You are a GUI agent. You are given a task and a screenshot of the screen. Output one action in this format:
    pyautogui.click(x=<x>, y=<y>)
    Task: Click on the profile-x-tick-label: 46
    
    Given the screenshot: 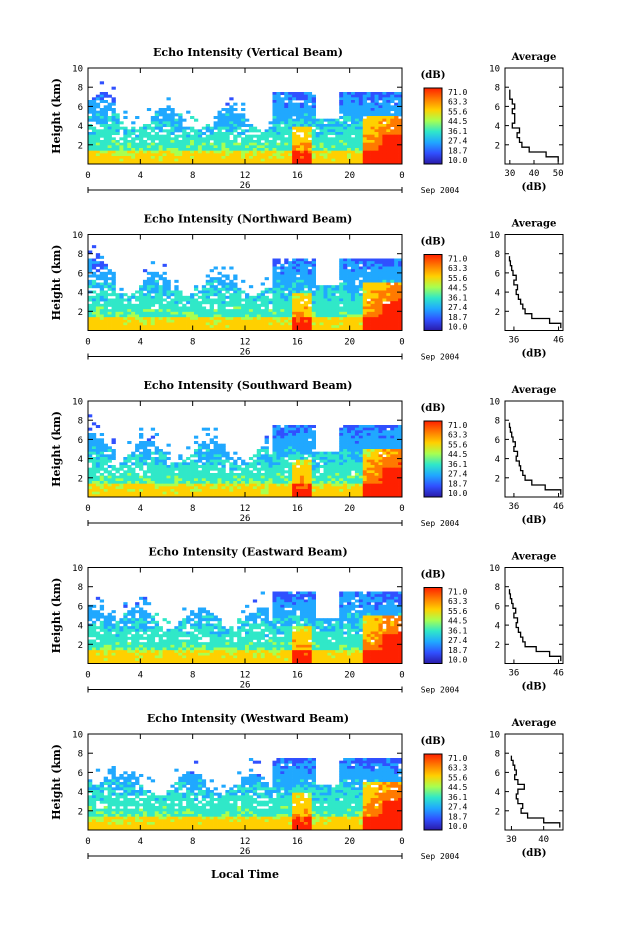 What is the action you would take?
    pyautogui.click(x=558, y=341)
    